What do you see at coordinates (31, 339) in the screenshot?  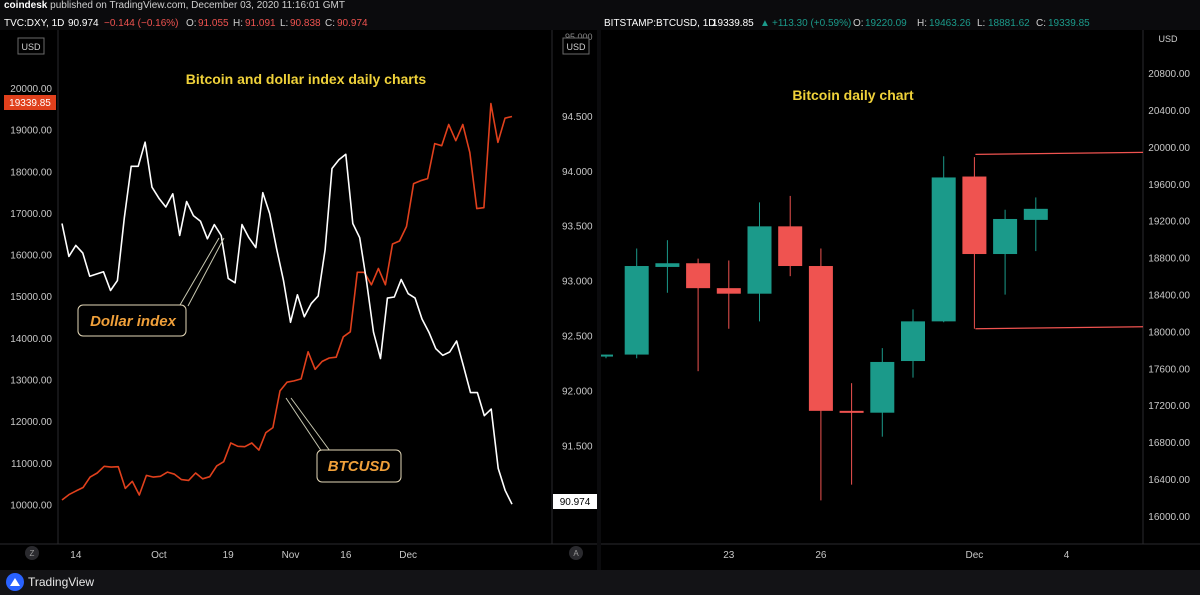 I see `left-axis-tick-label: 14000.00` at bounding box center [31, 339].